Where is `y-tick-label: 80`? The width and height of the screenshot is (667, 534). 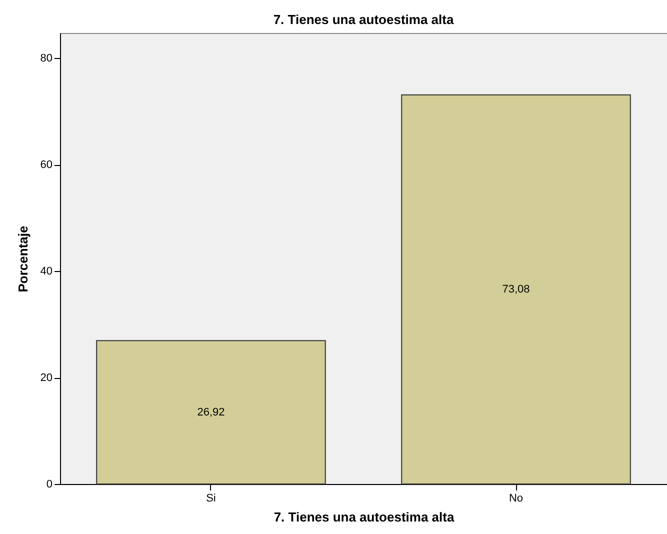
y-tick-label: 80 is located at coordinates (46, 58).